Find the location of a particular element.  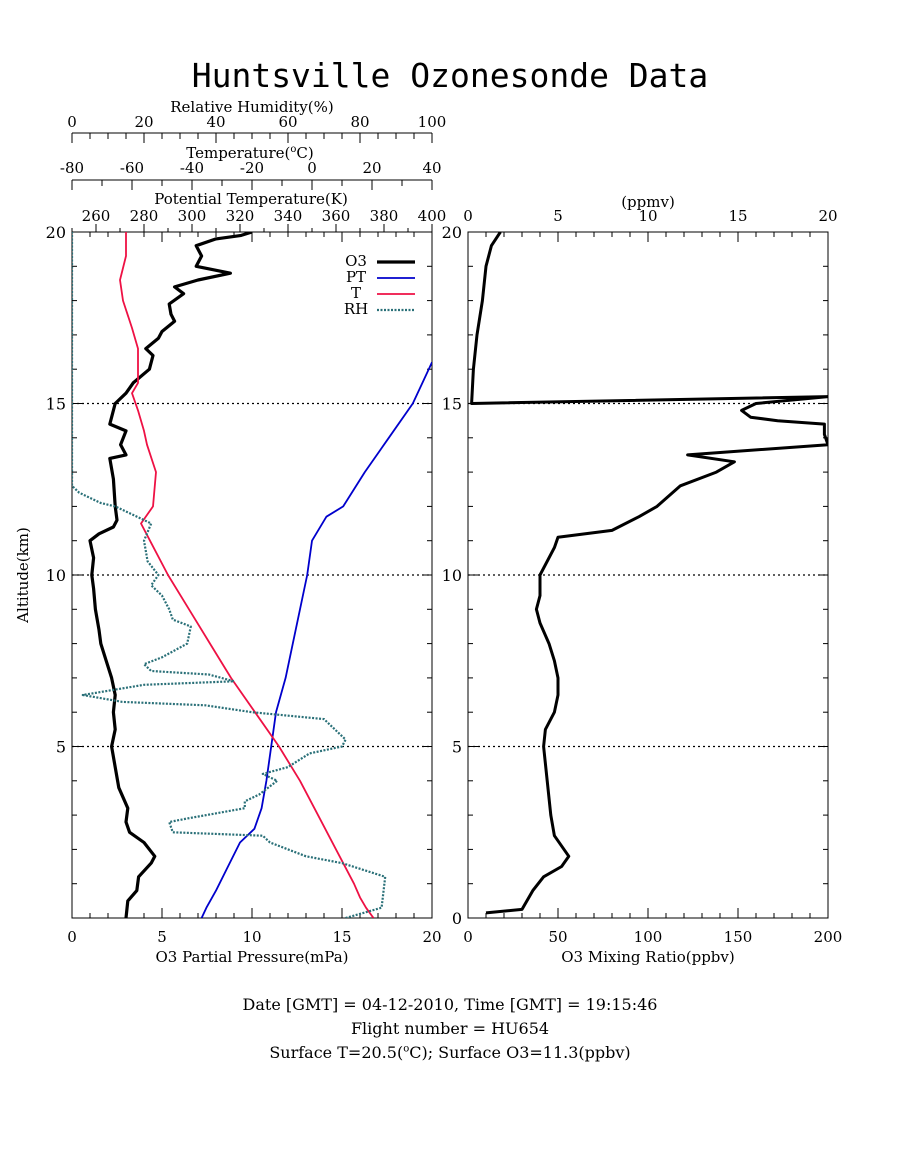

mixing-ratio-tick-label: 200 is located at coordinates (828, 937).